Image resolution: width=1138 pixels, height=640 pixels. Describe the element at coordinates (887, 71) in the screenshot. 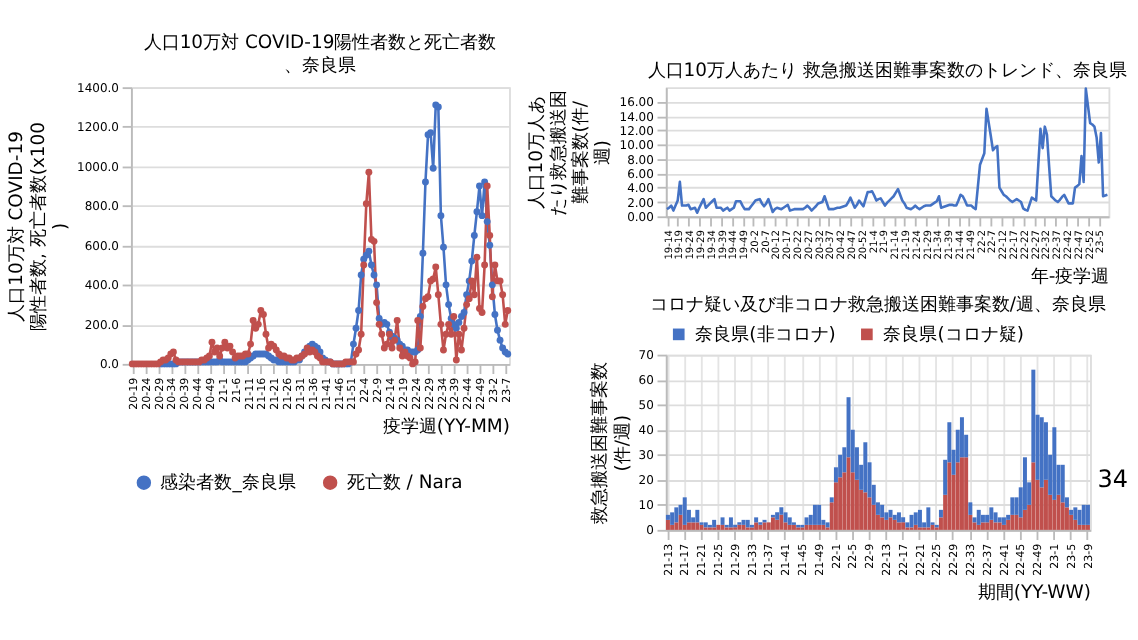

I see `chart-title: 人口10万人あたり 救急搬送困難事案数のトレンド、奈良県` at that location.